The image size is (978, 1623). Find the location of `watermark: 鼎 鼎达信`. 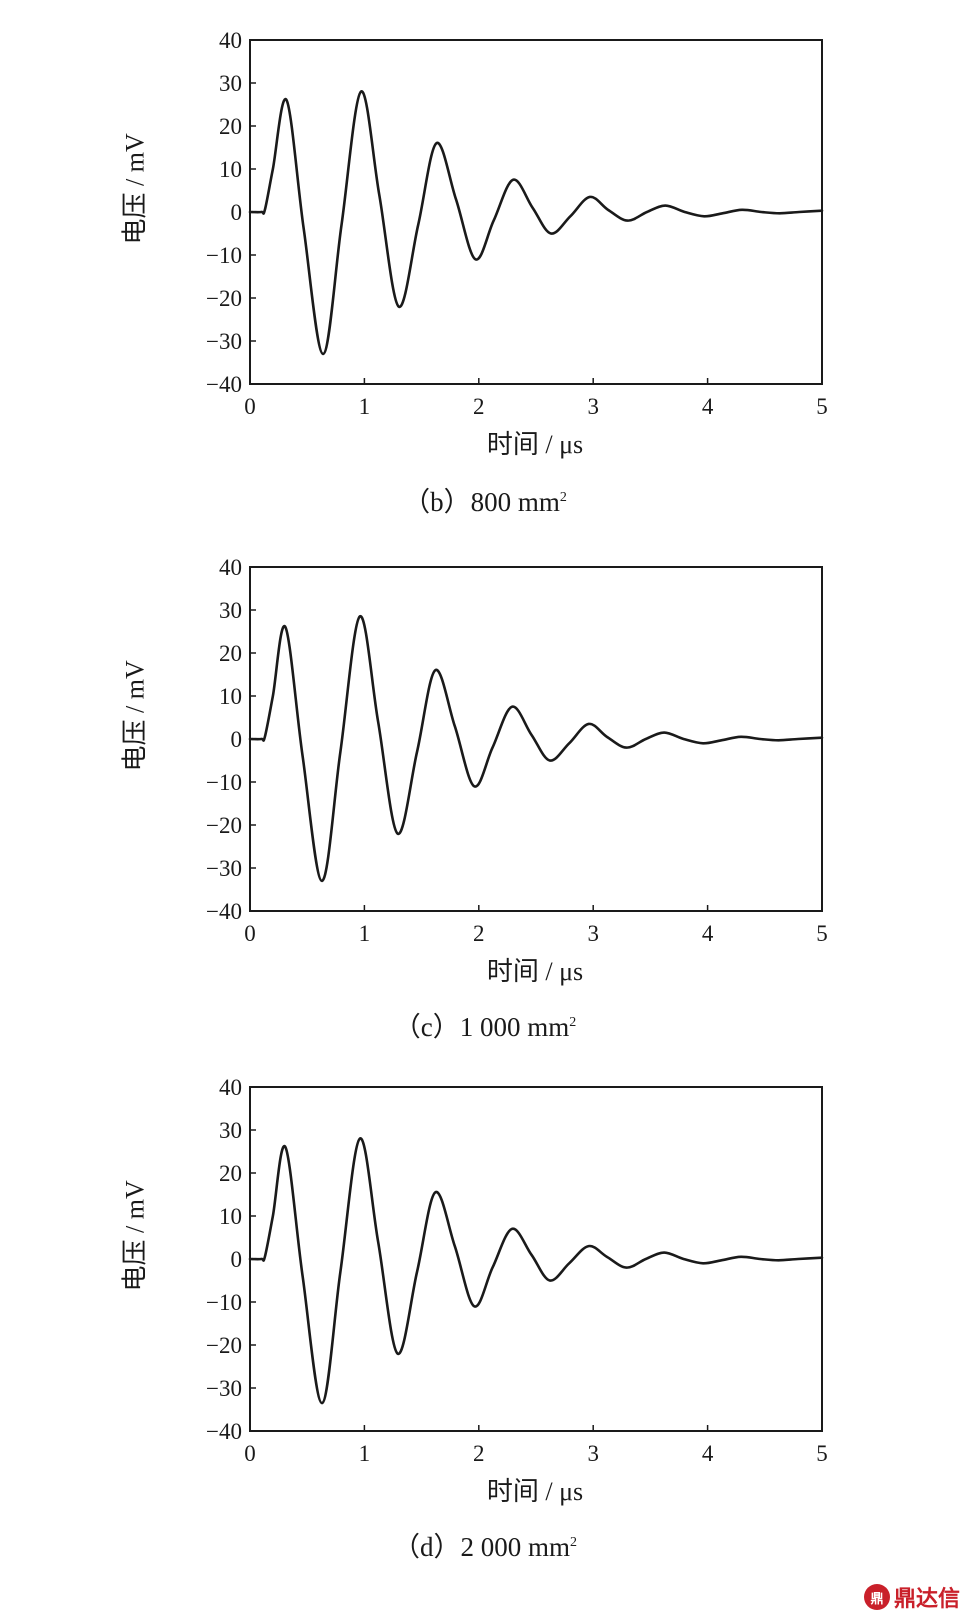

watermark: 鼎 鼎达信 is located at coordinates (911, 1597).